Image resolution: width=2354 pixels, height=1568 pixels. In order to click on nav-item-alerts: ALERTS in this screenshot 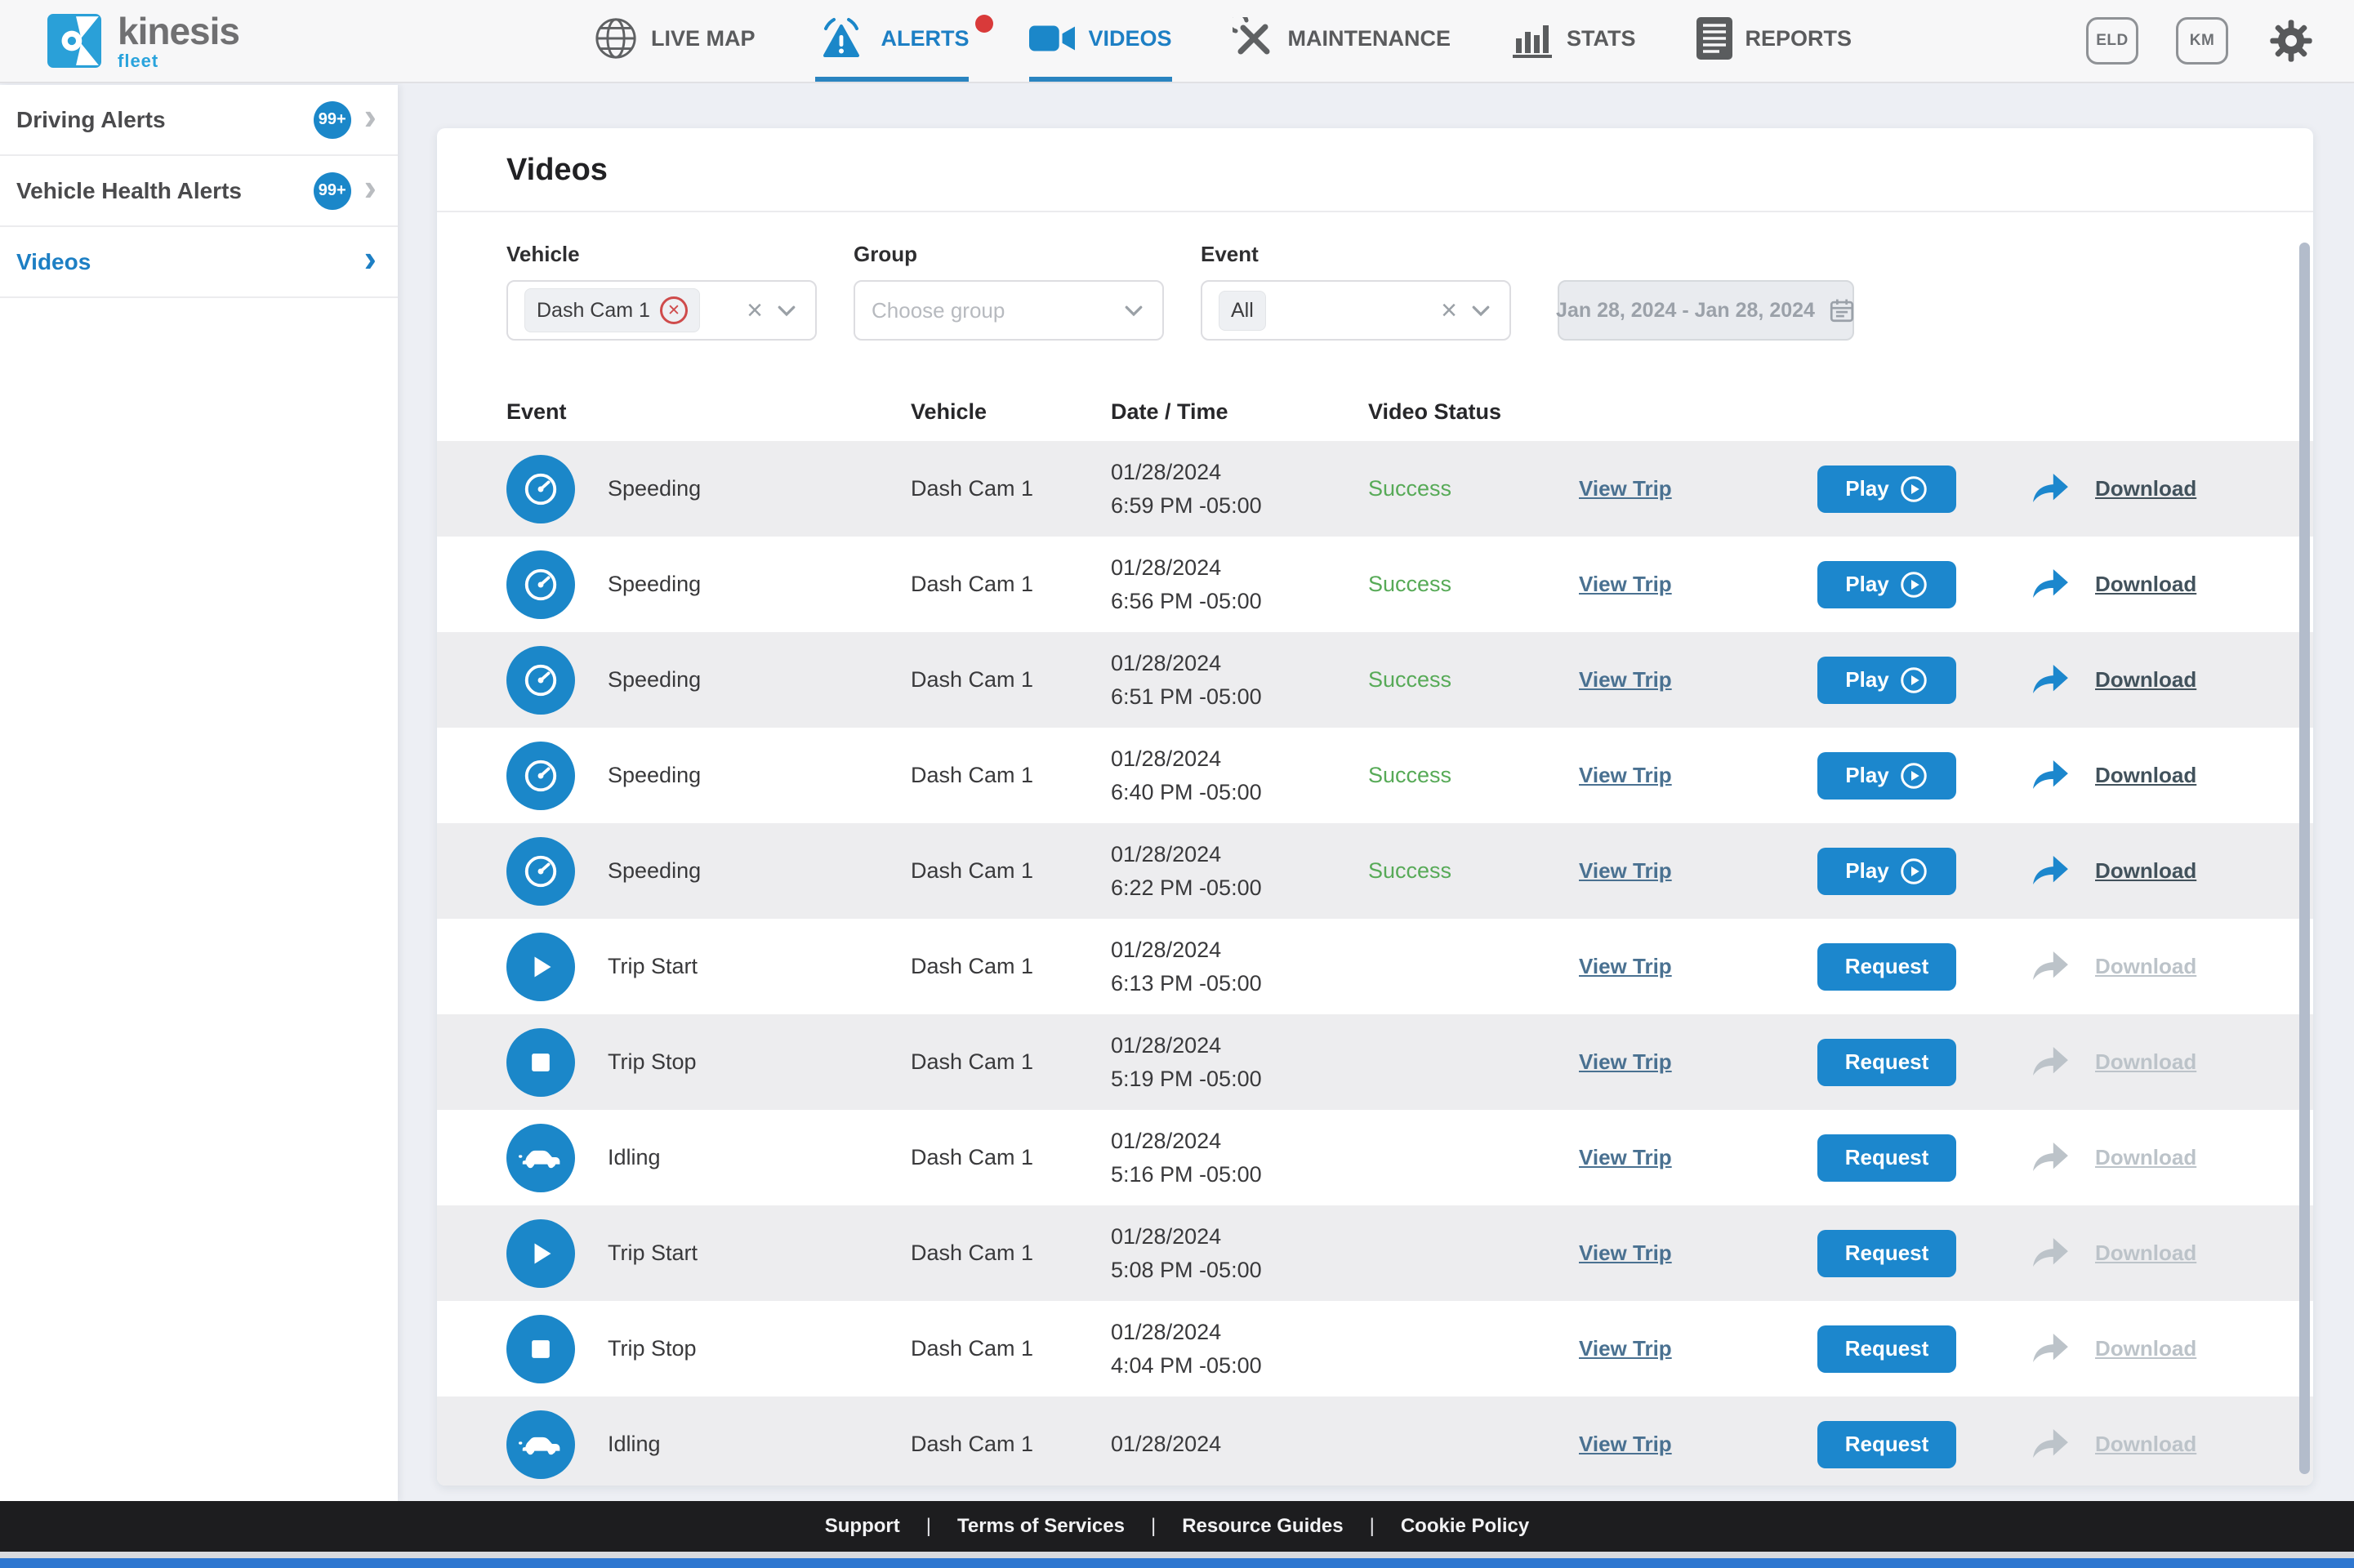, I will do `click(904, 41)`.